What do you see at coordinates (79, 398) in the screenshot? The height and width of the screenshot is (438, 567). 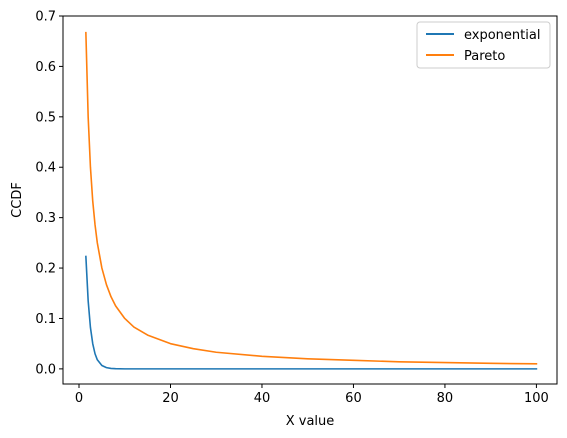 I see `x-tick-label: 0` at bounding box center [79, 398].